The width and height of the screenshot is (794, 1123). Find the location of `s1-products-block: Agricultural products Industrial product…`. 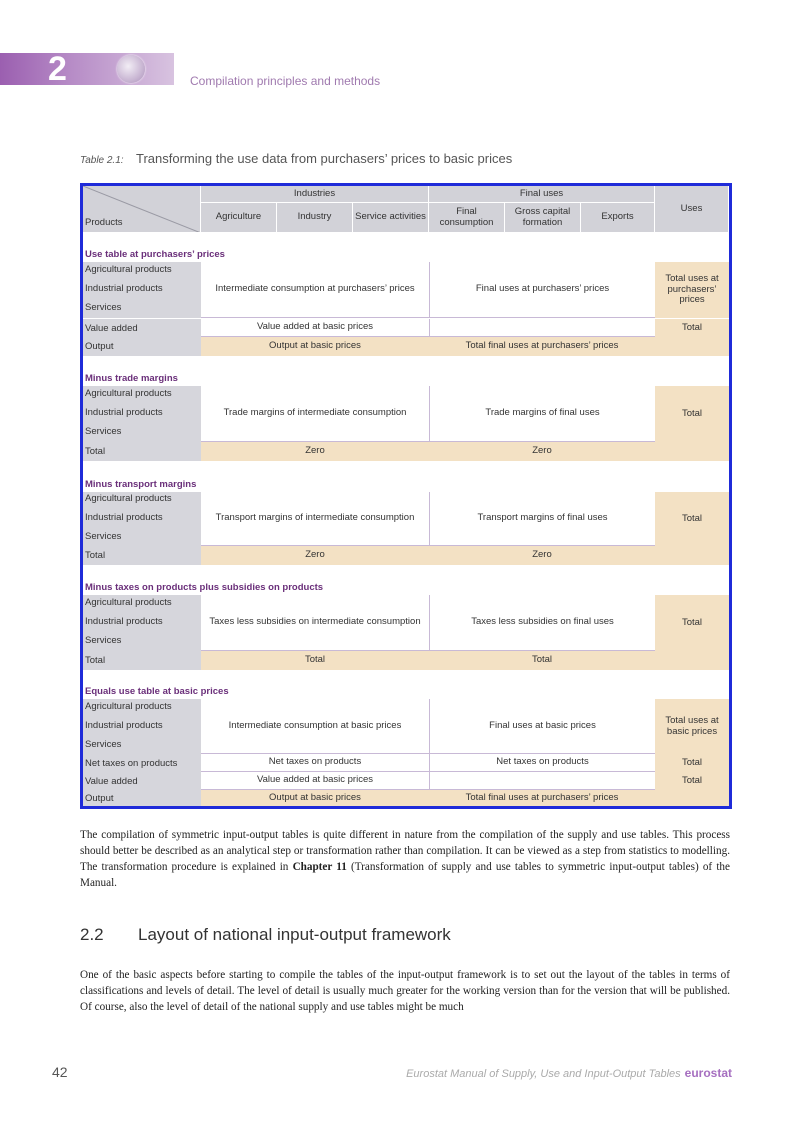

s1-products-block: Agricultural products Industrial product… is located at coordinates (142, 290).